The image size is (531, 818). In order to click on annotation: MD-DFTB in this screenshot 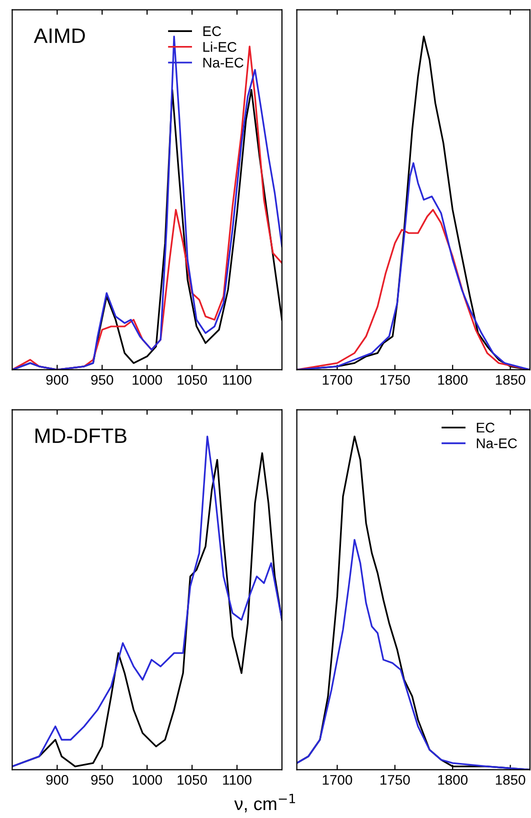, I will do `click(81, 435)`.